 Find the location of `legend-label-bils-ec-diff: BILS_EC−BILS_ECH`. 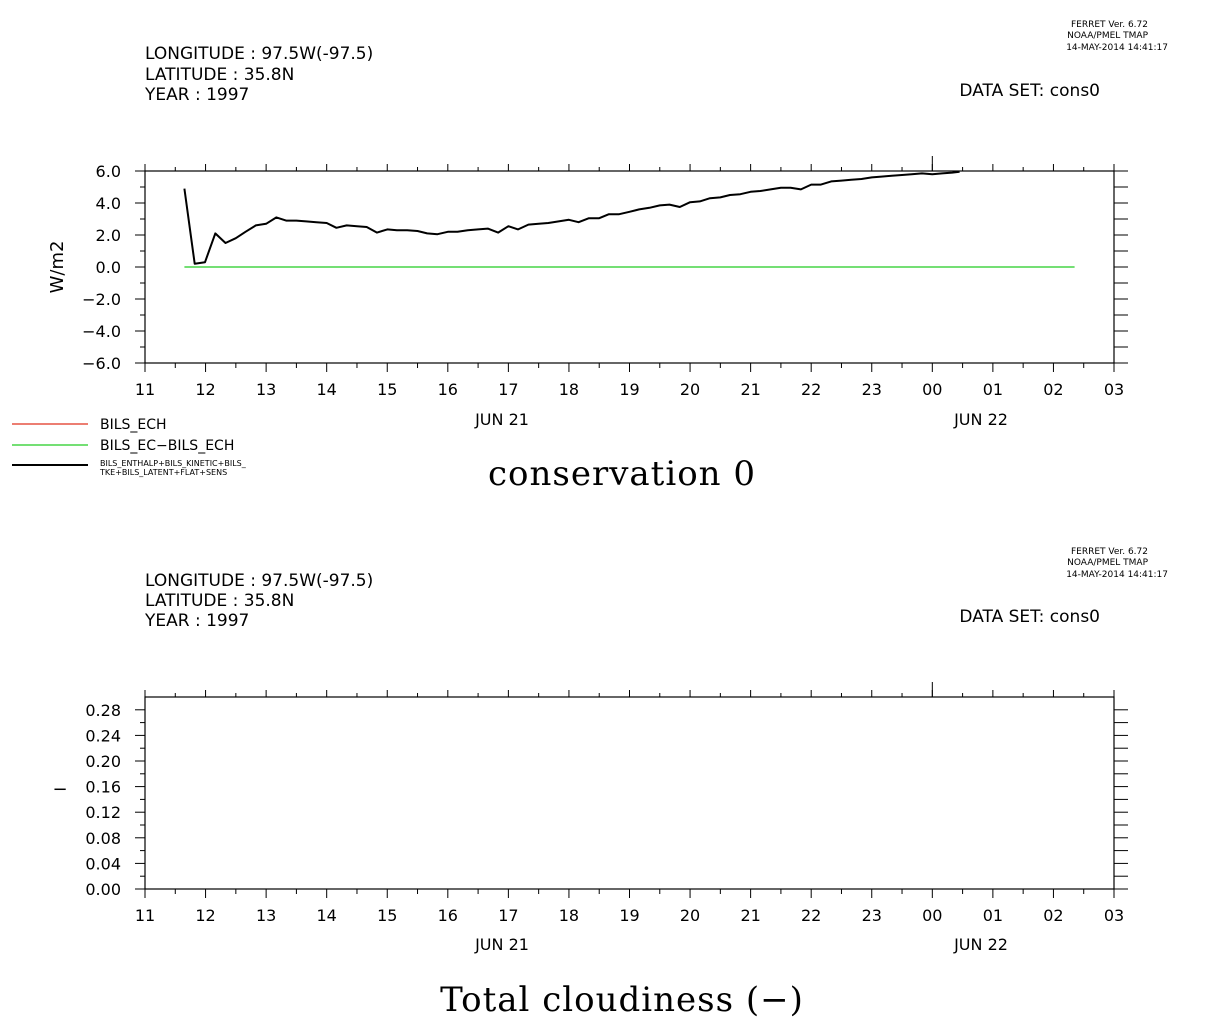

legend-label-bils-ec-diff: BILS_EC−BILS_ECH is located at coordinates (167, 446).